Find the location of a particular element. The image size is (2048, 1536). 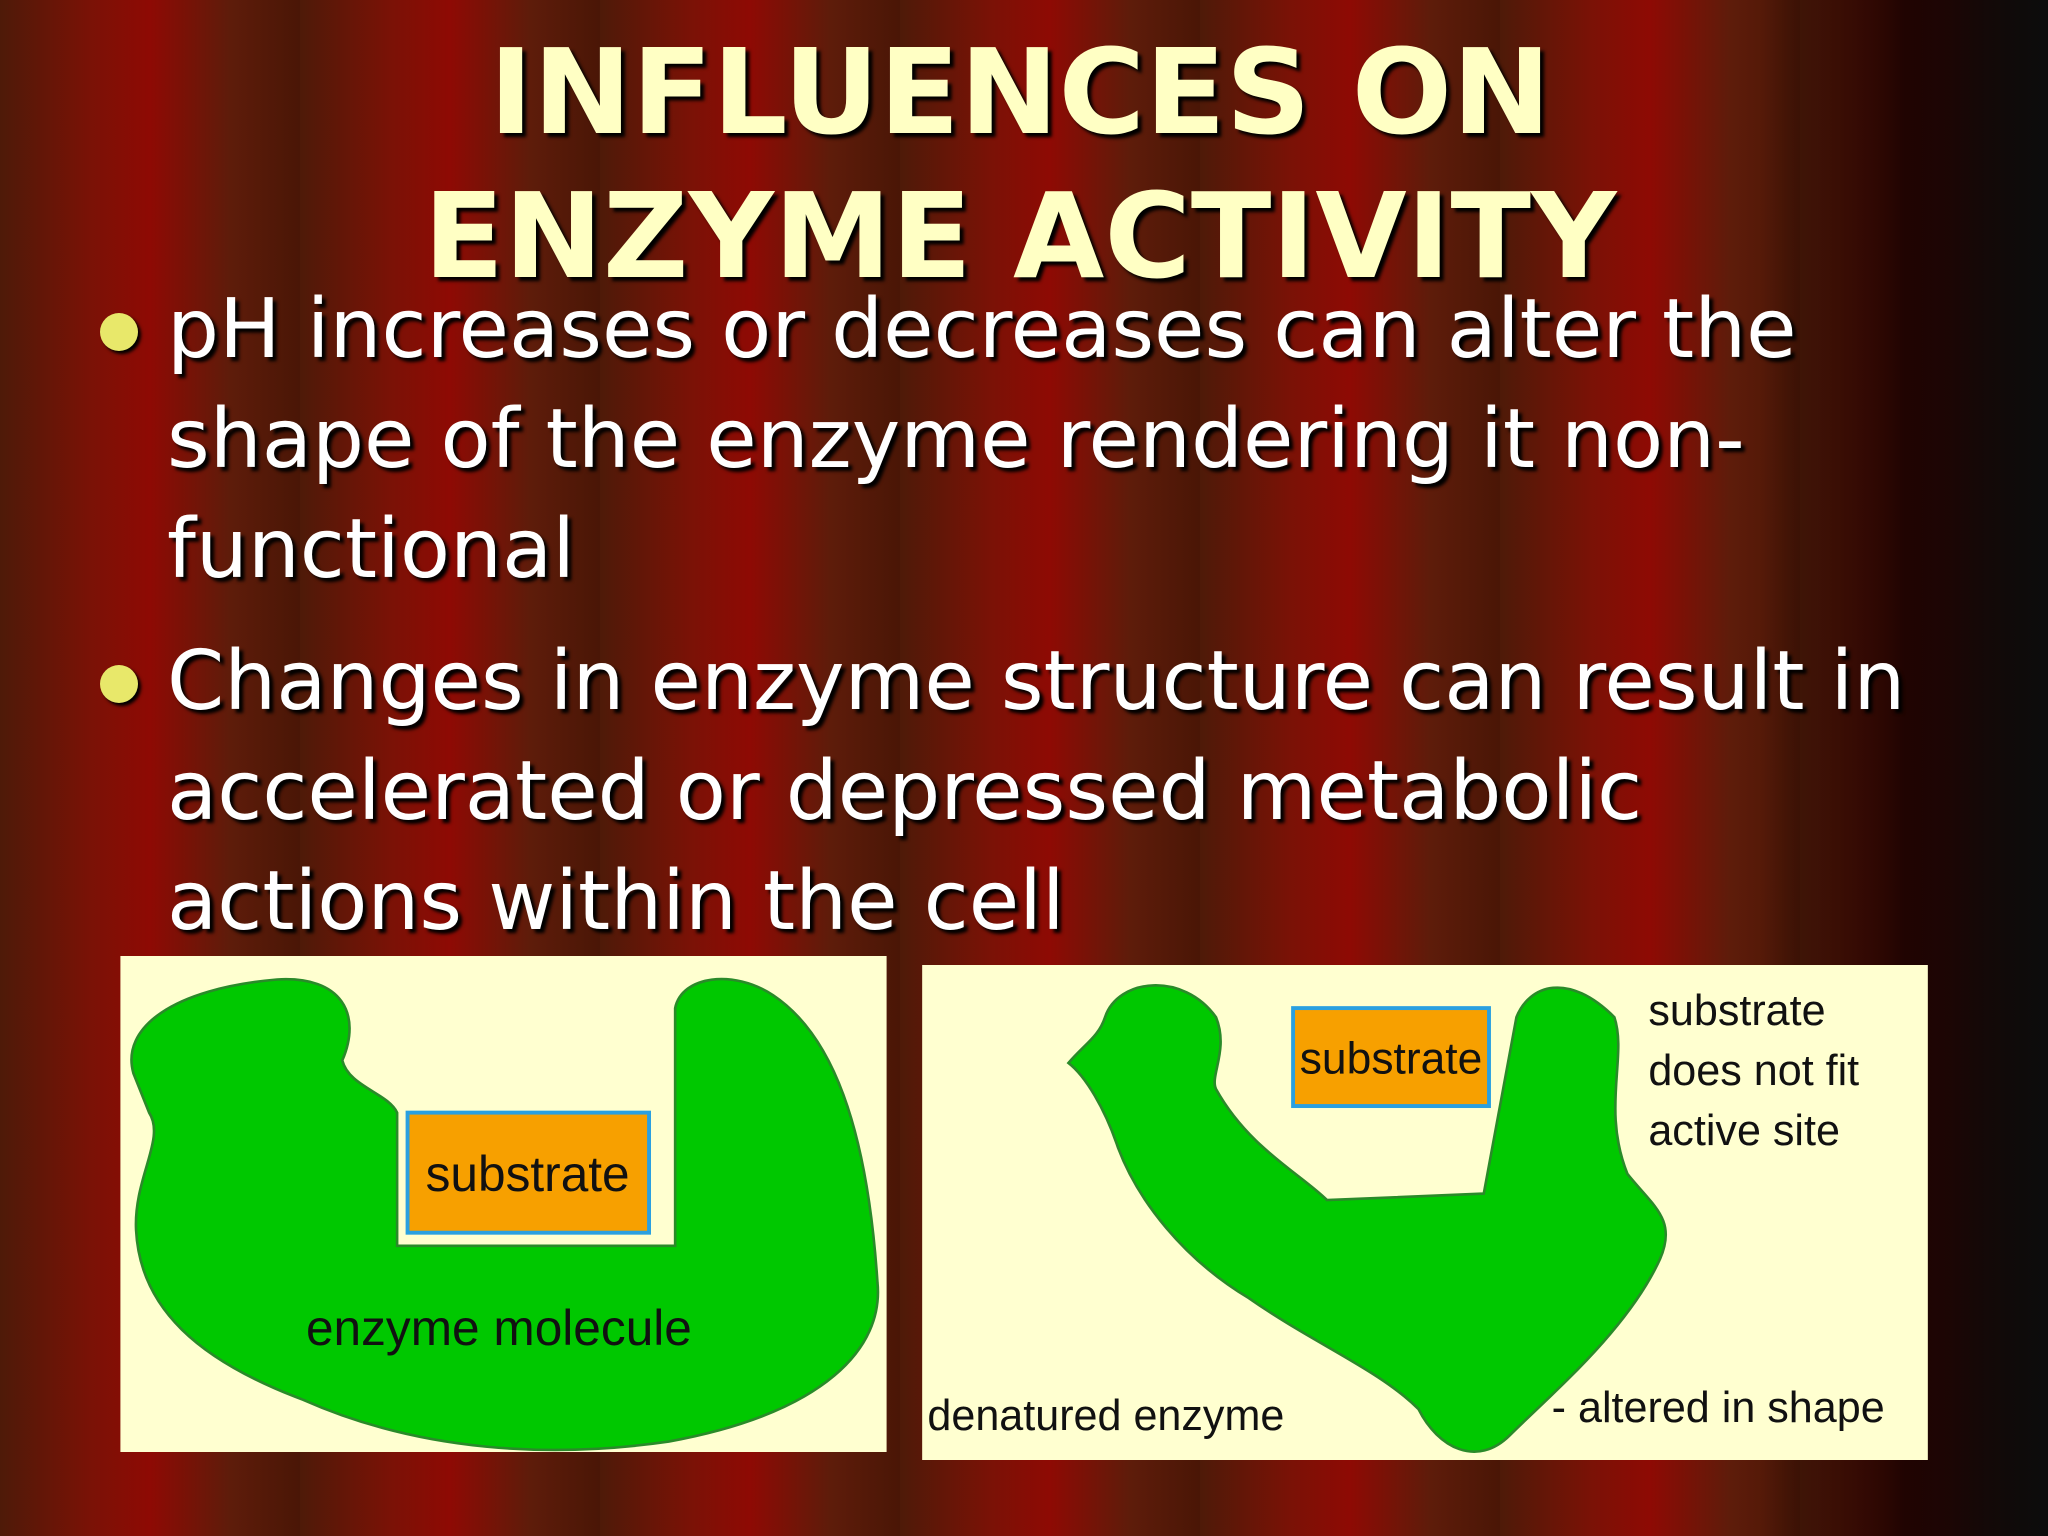

shape-note: - altered in shape is located at coordinates (1718, 1408).